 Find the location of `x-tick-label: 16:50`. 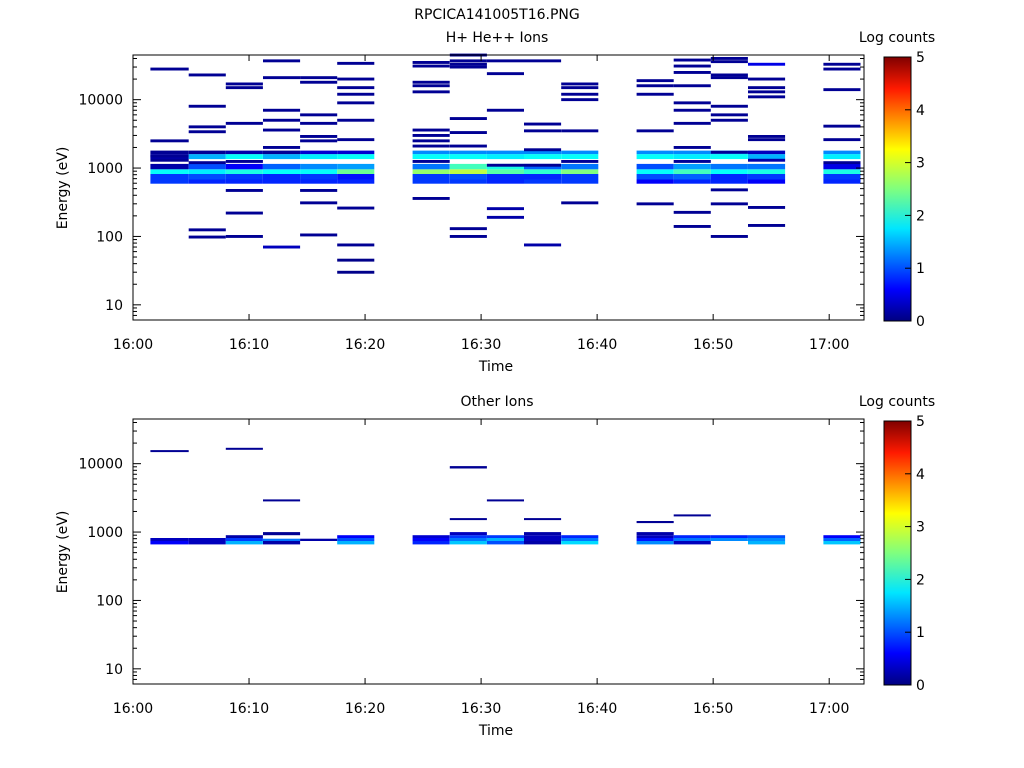

x-tick-label: 16:50 is located at coordinates (713, 709).